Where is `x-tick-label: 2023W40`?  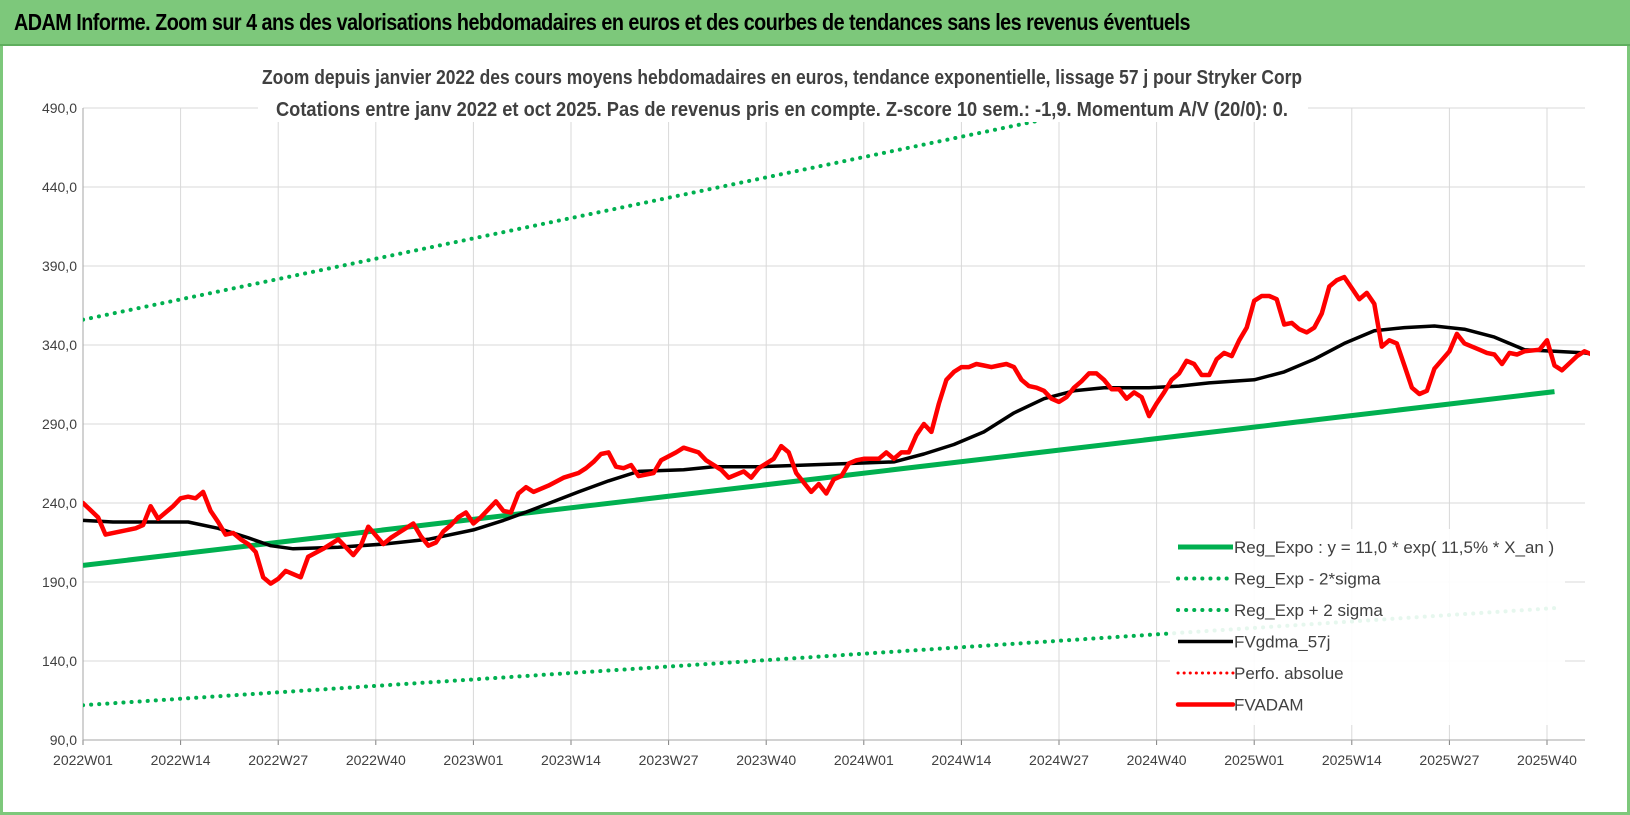
x-tick-label: 2023W40 is located at coordinates (766, 760).